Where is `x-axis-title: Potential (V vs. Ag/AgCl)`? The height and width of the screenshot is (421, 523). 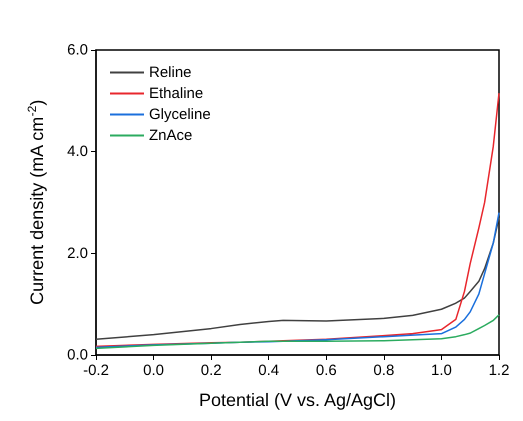
x-axis-title: Potential (V vs. Ag/AgCl) is located at coordinates (297, 400).